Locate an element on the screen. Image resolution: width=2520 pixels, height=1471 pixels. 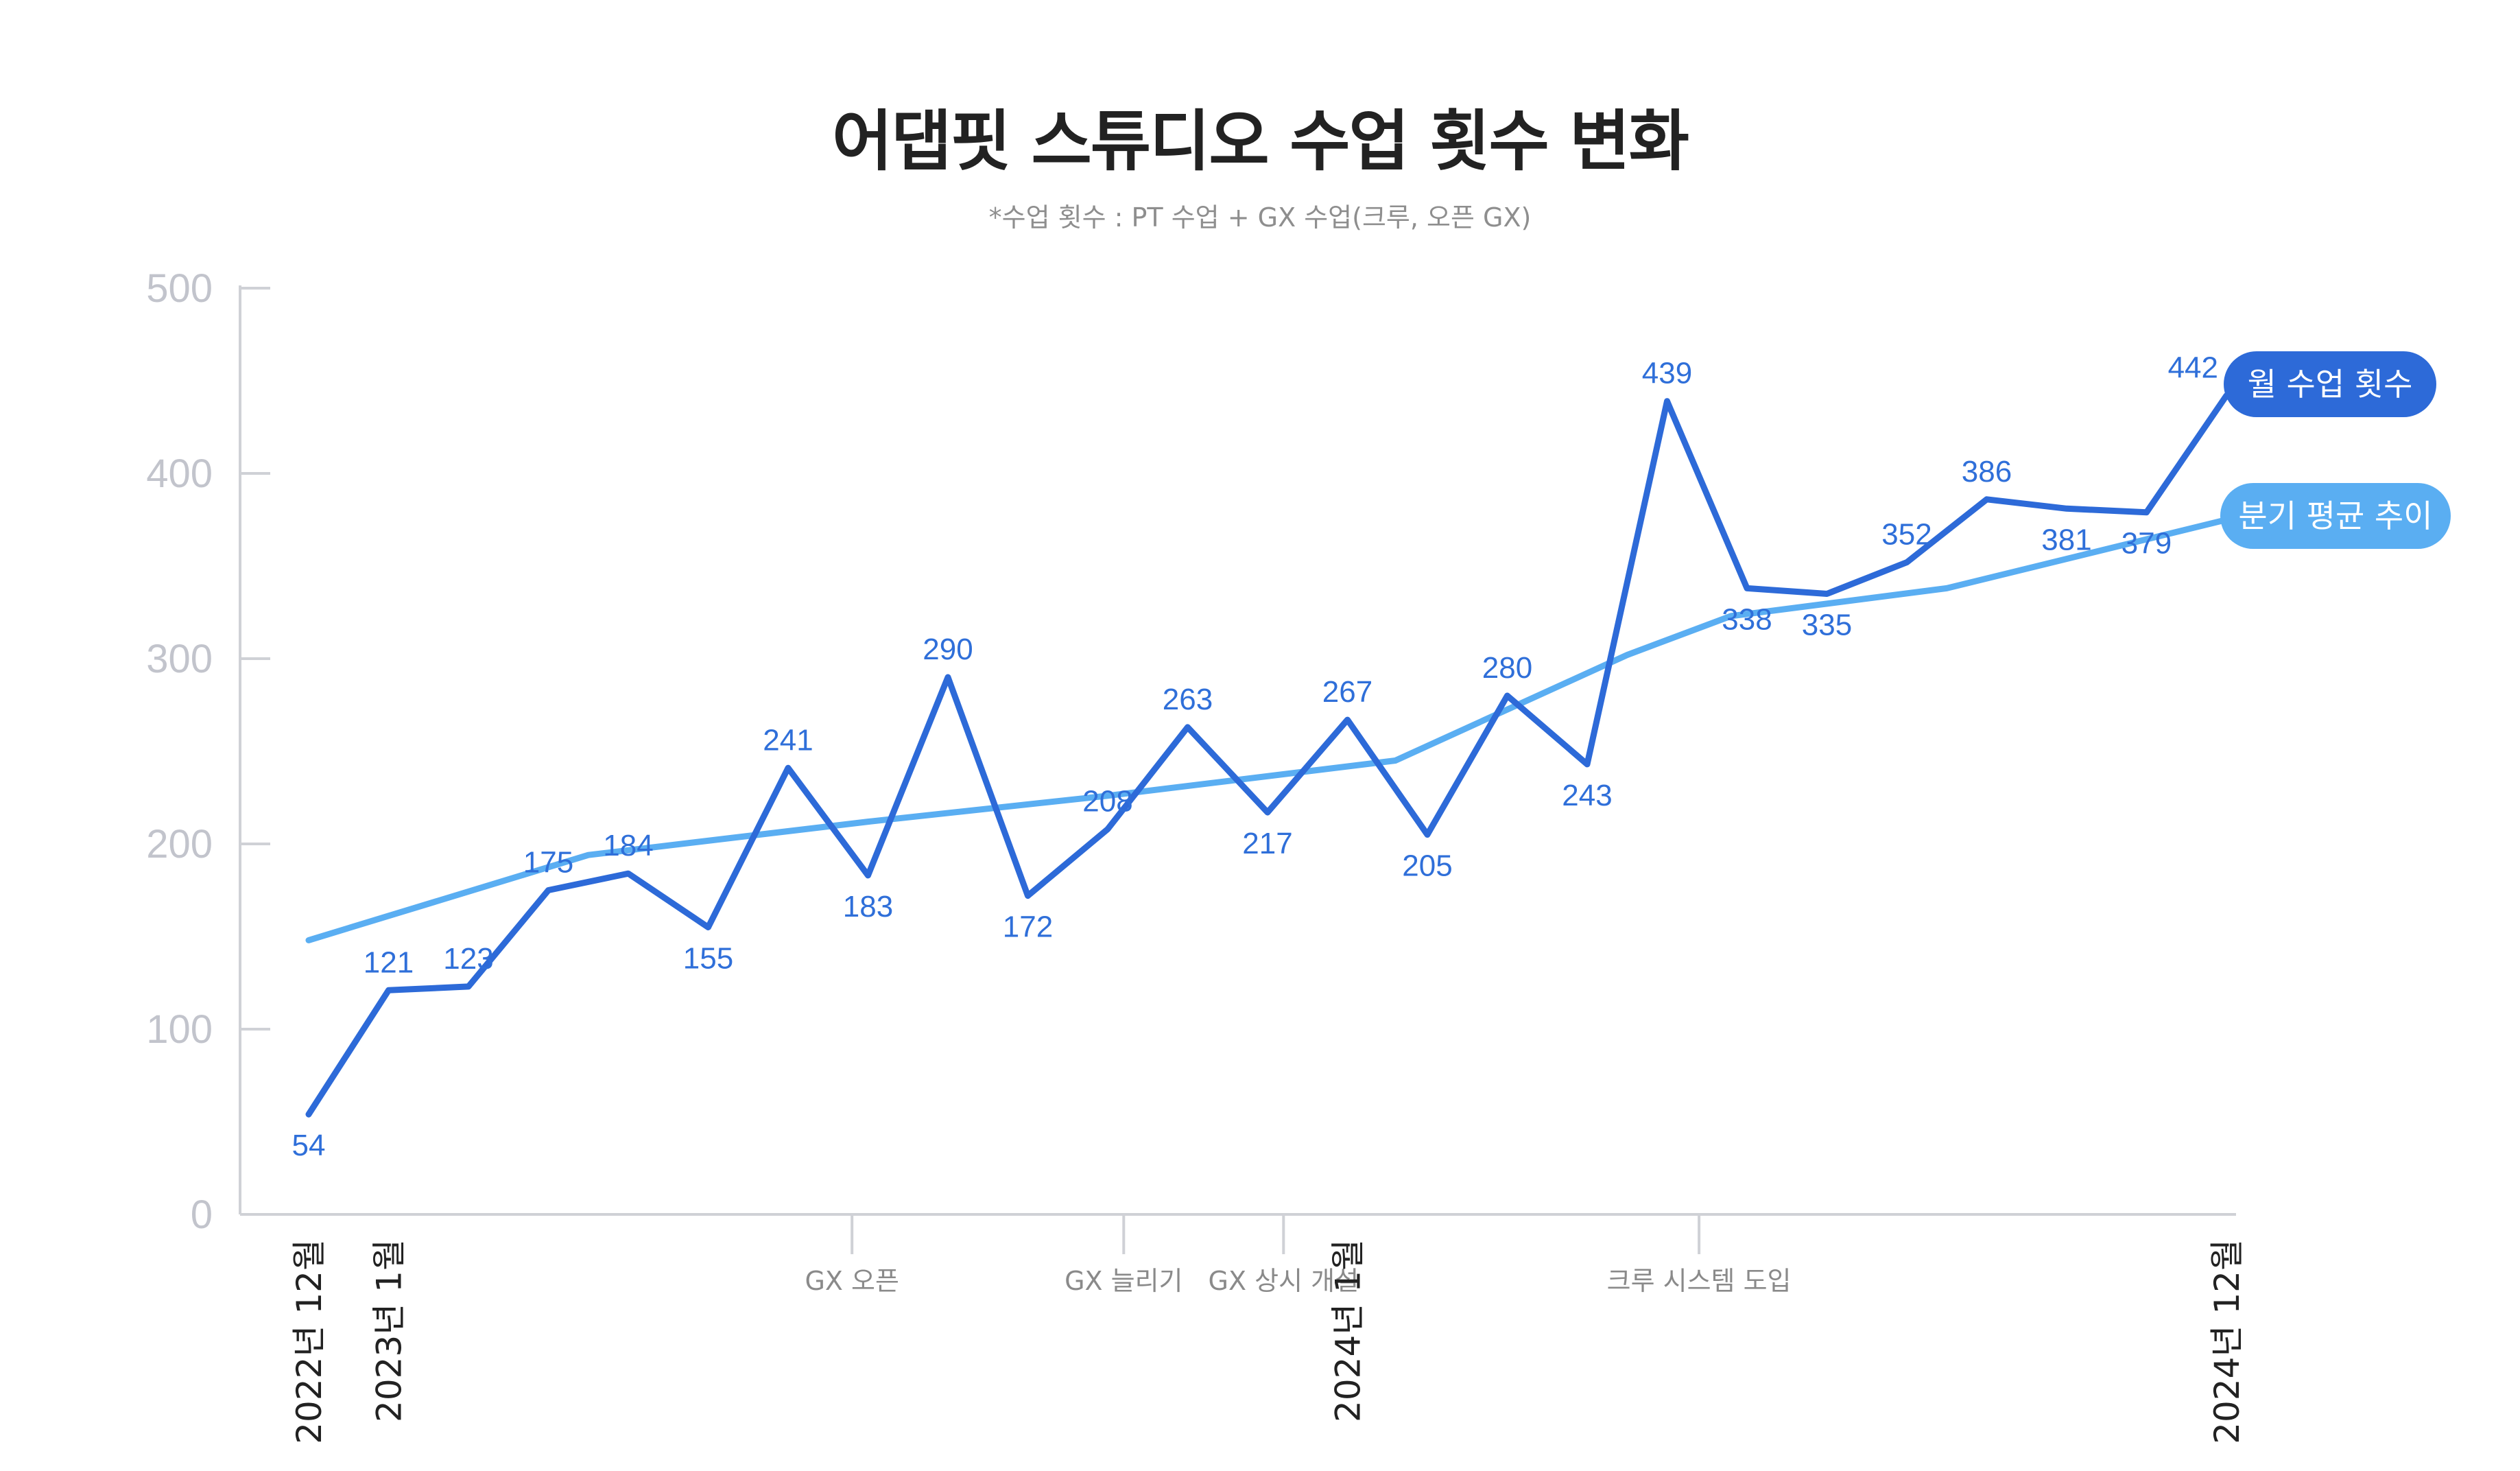
legend-monthly-label: 월 수업 횟수 is located at coordinates (2330, 384).